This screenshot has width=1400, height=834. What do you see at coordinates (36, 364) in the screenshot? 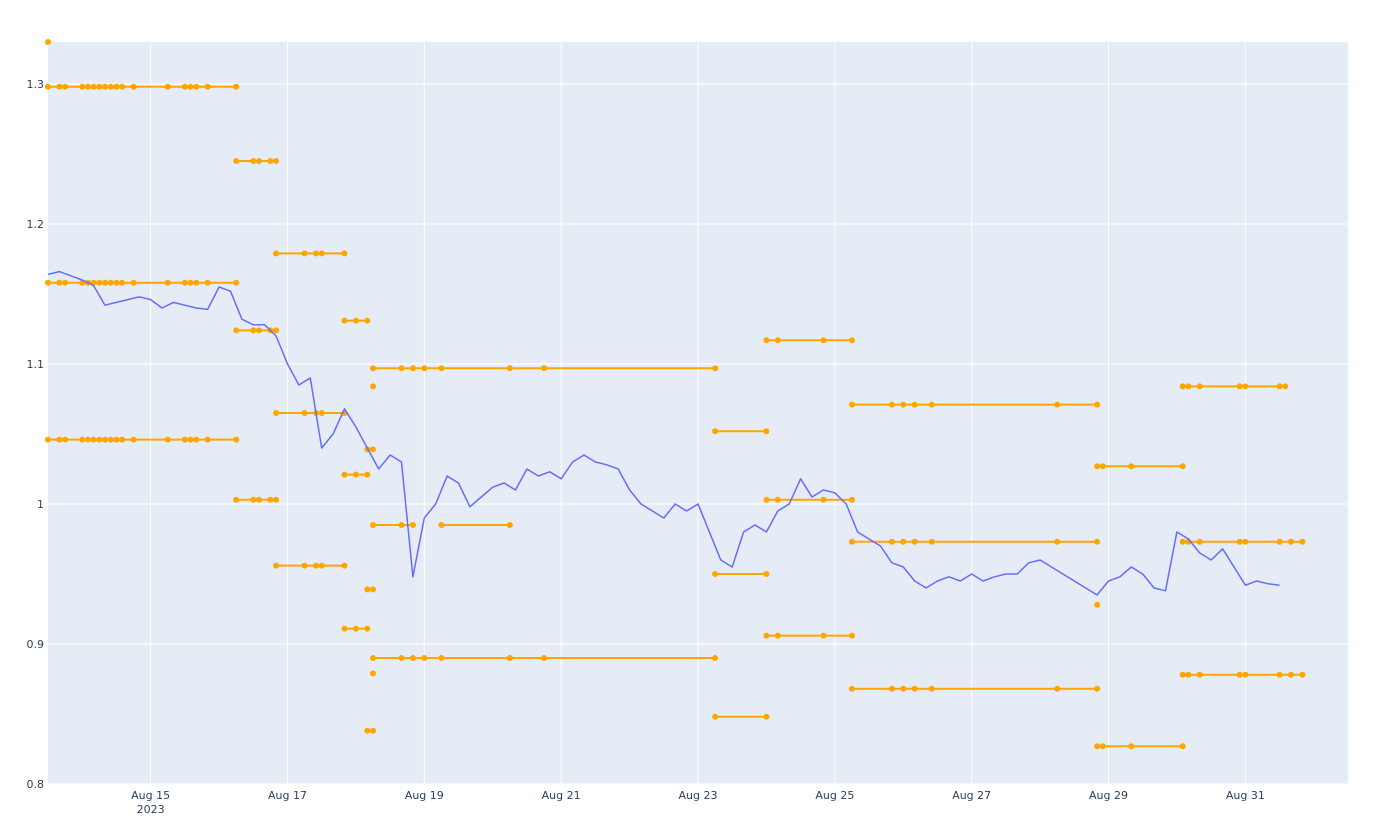
I see `y-tick-label: 1.1` at bounding box center [36, 364].